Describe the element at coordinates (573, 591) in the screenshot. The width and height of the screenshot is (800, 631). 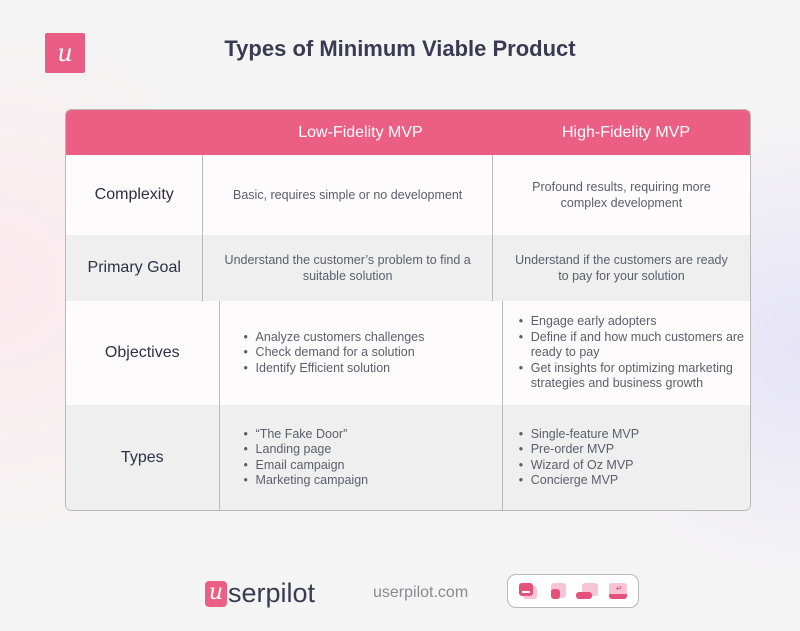
I see `feature-icon-tray: ↵` at that location.